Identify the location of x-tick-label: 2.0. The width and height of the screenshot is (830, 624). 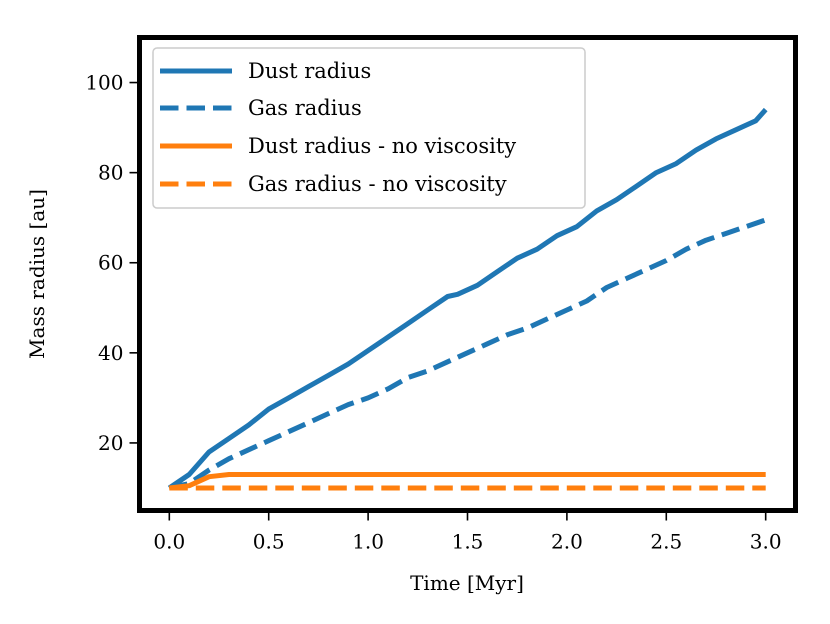
(567, 542).